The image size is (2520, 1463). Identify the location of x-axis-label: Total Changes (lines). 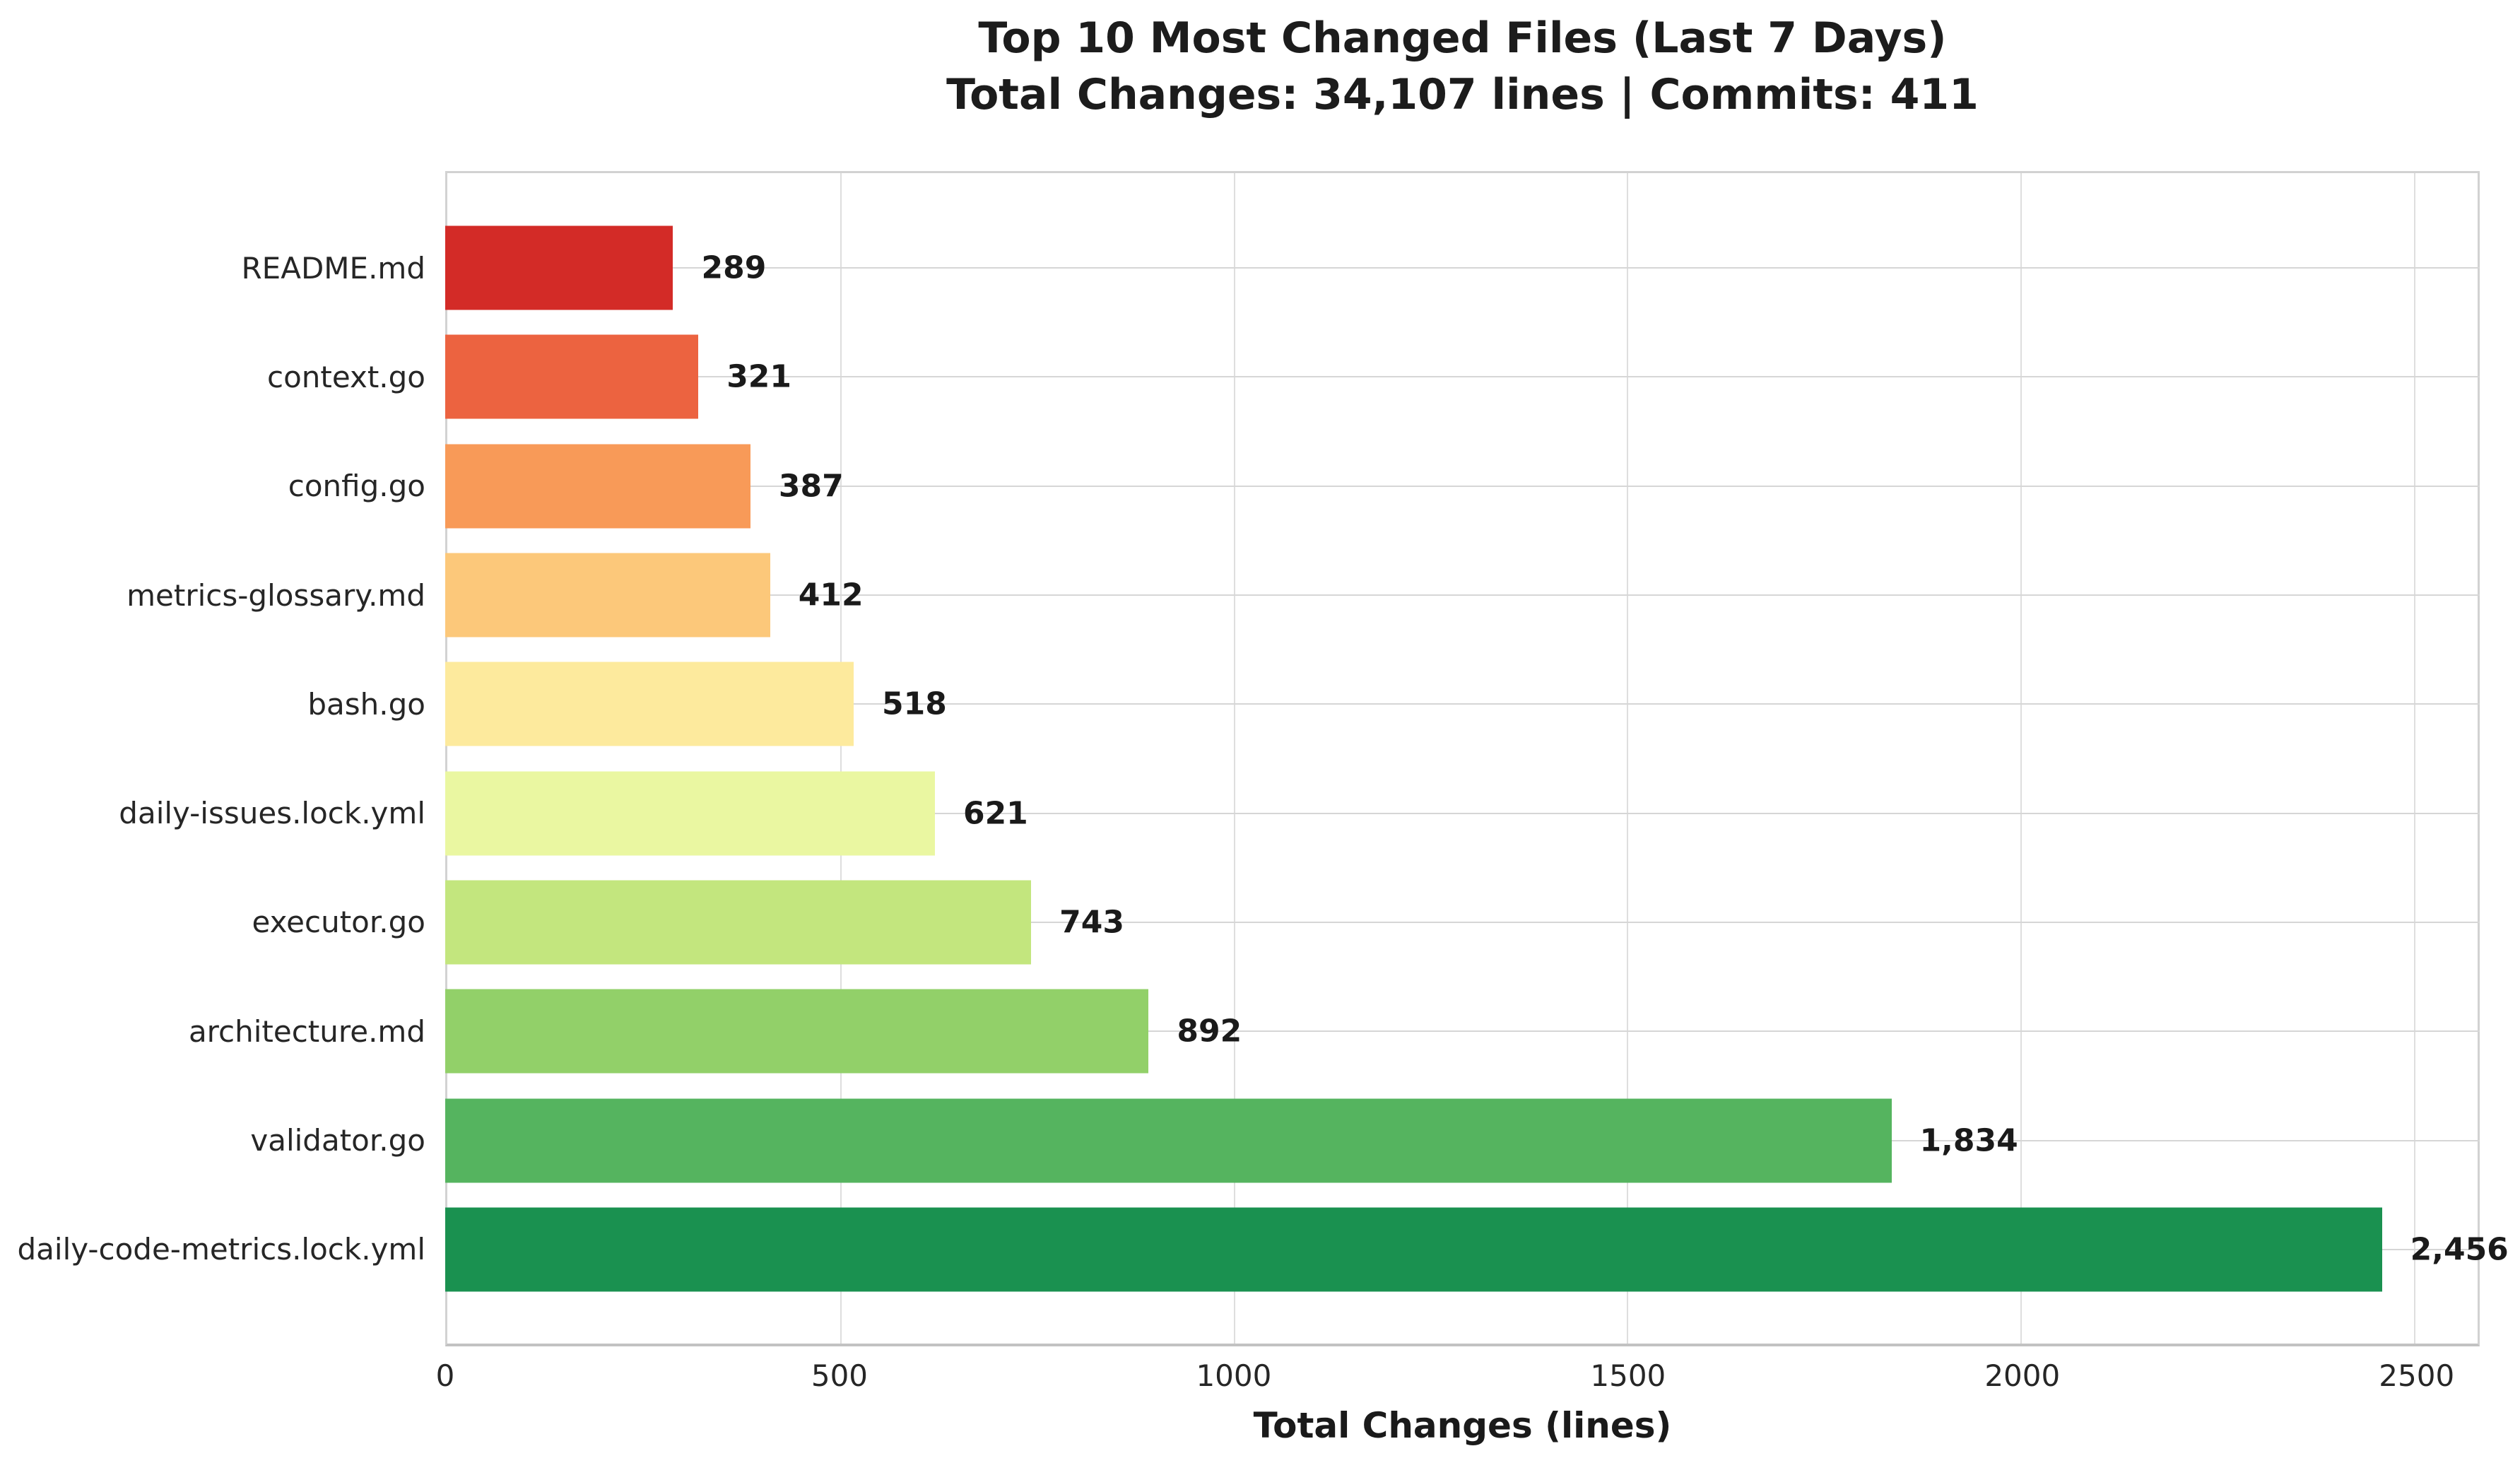
(1463, 1425).